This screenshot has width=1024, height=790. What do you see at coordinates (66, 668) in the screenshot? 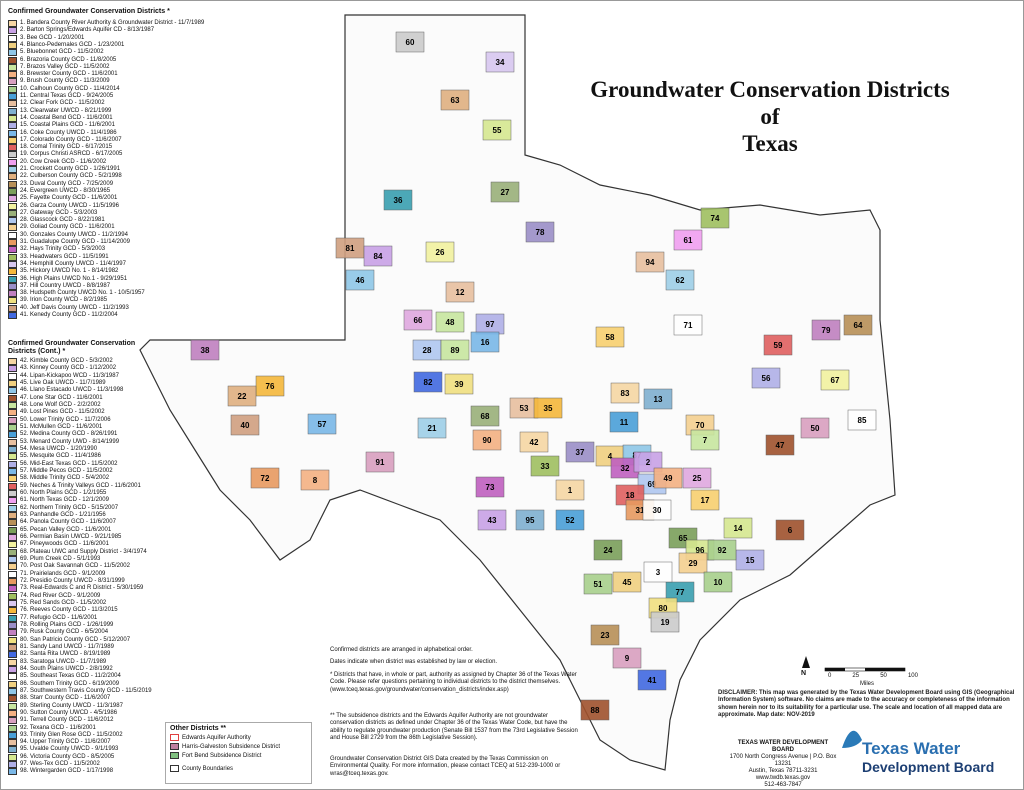
I see `legend-label: 84. South Plains UWCD - 2/8/1992` at bounding box center [66, 668].